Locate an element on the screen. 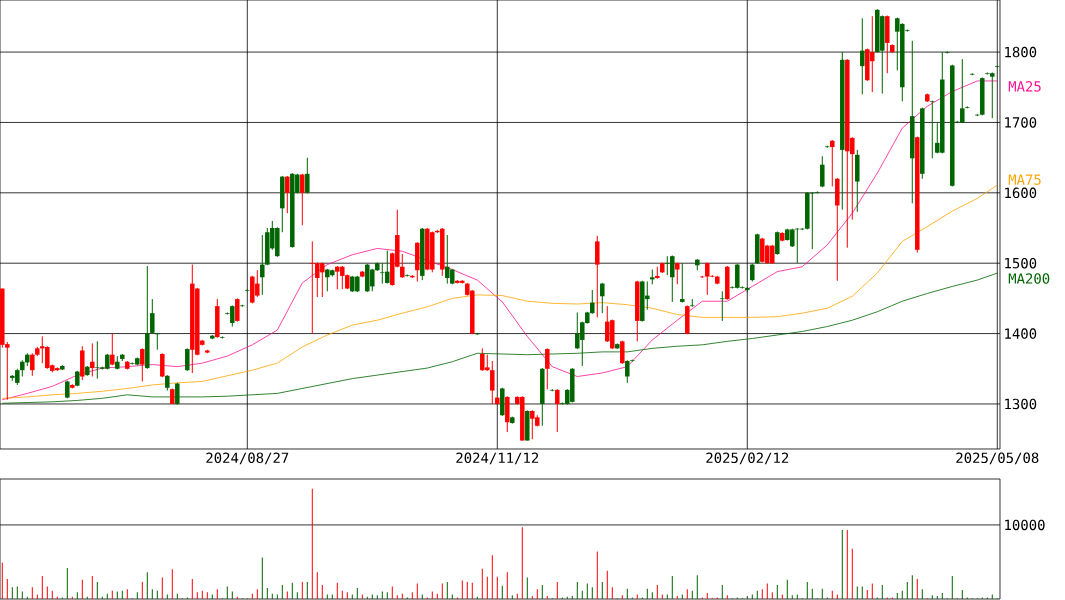 This screenshot has height=600, width=1065. y-tick-label: 1700 is located at coordinates (1021, 122).